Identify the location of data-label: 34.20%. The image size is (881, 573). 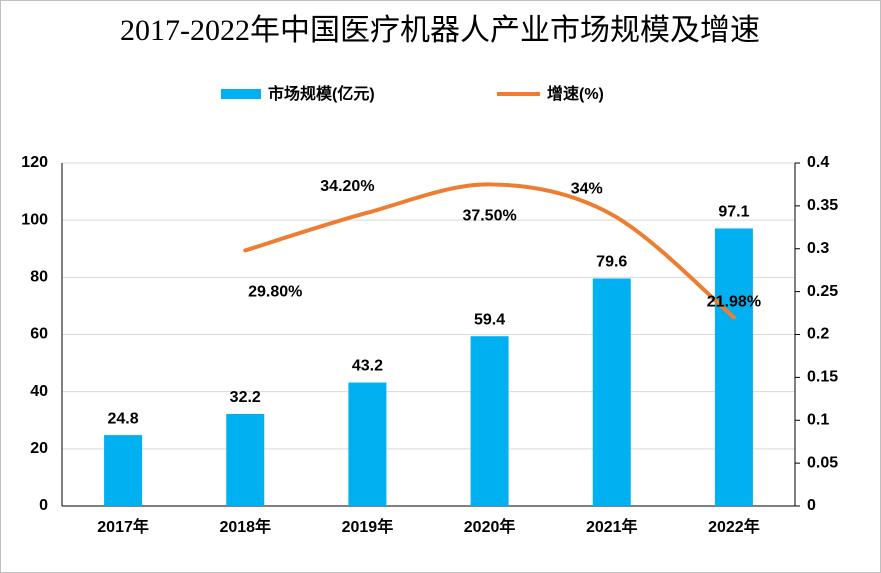
(347, 186).